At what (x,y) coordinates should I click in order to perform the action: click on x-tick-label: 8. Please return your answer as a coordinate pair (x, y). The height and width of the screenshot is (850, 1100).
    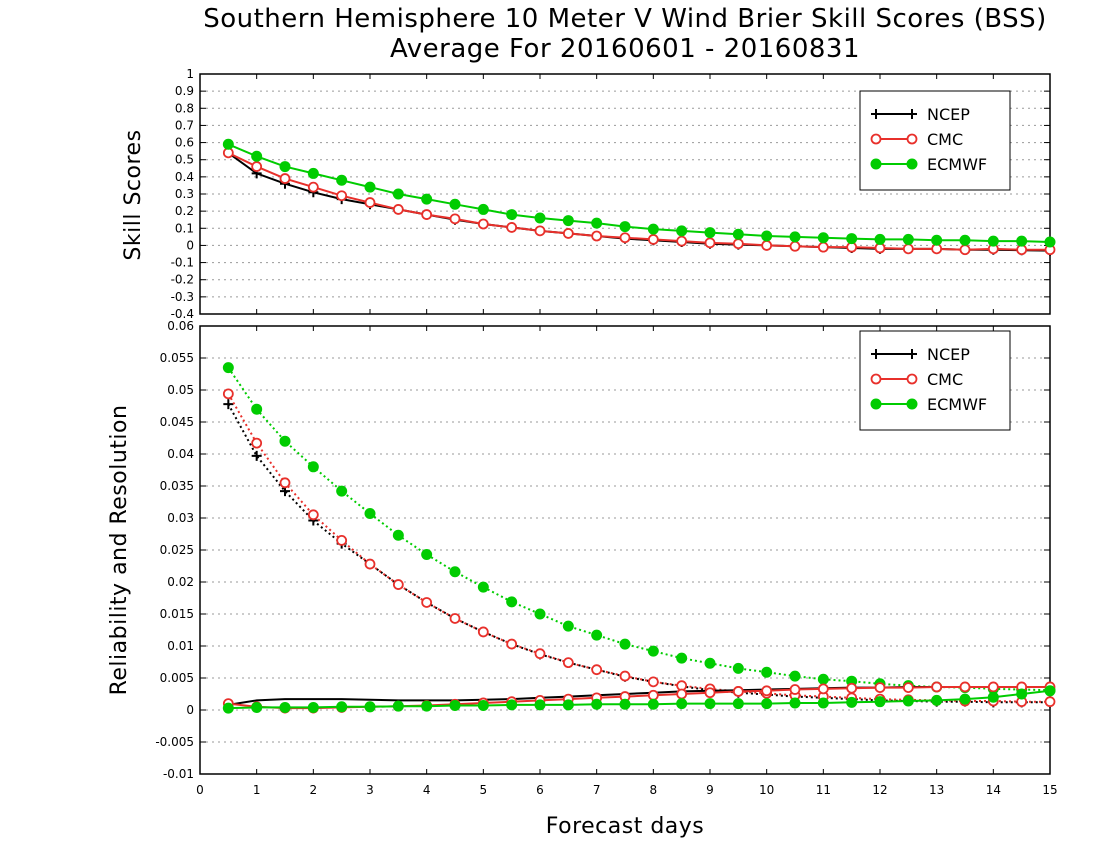
    Looking at the image, I should click on (654, 790).